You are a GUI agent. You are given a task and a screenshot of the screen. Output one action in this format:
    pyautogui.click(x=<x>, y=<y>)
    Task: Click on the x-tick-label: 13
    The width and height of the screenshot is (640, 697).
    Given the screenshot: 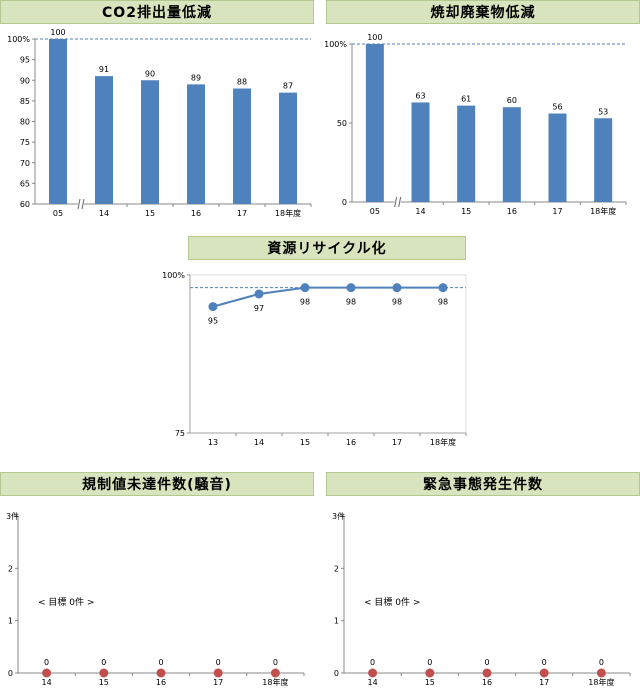 What is the action you would take?
    pyautogui.click(x=213, y=442)
    